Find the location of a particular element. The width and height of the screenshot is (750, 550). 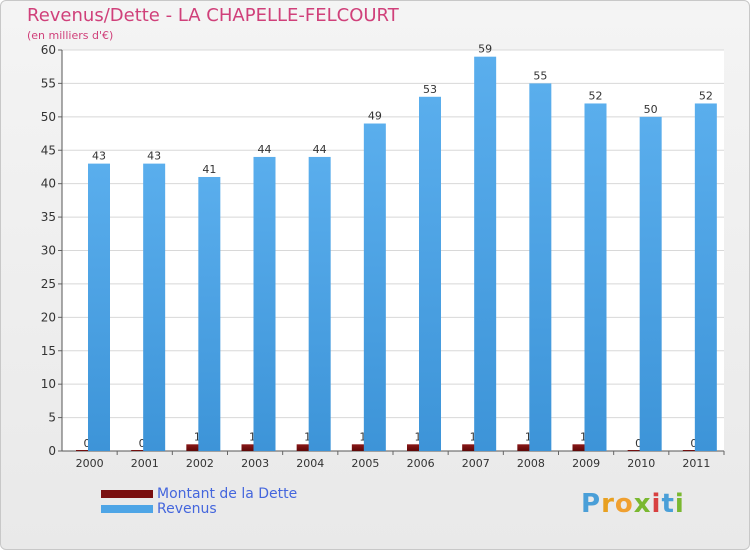

y-tick-label: 60 is located at coordinates (48, 50).